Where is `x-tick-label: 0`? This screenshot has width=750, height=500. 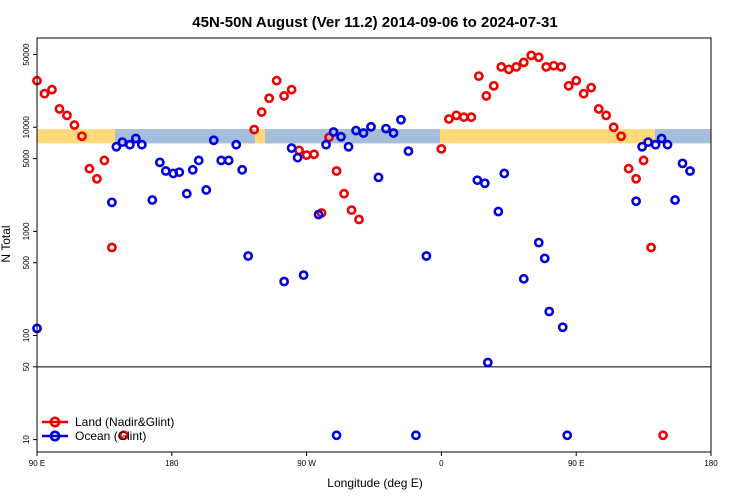
x-tick-label: 0 is located at coordinates (441, 463).